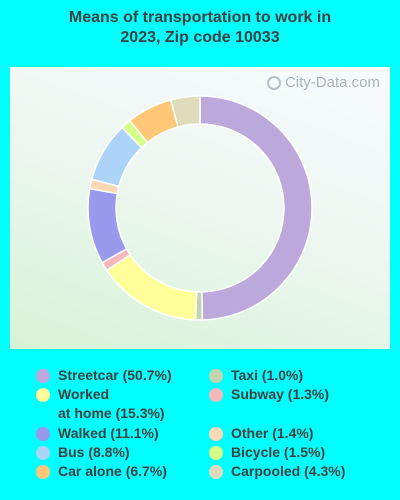  Describe the element at coordinates (332, 82) in the screenshot. I see `watermark-text: City-Data.com` at that location.